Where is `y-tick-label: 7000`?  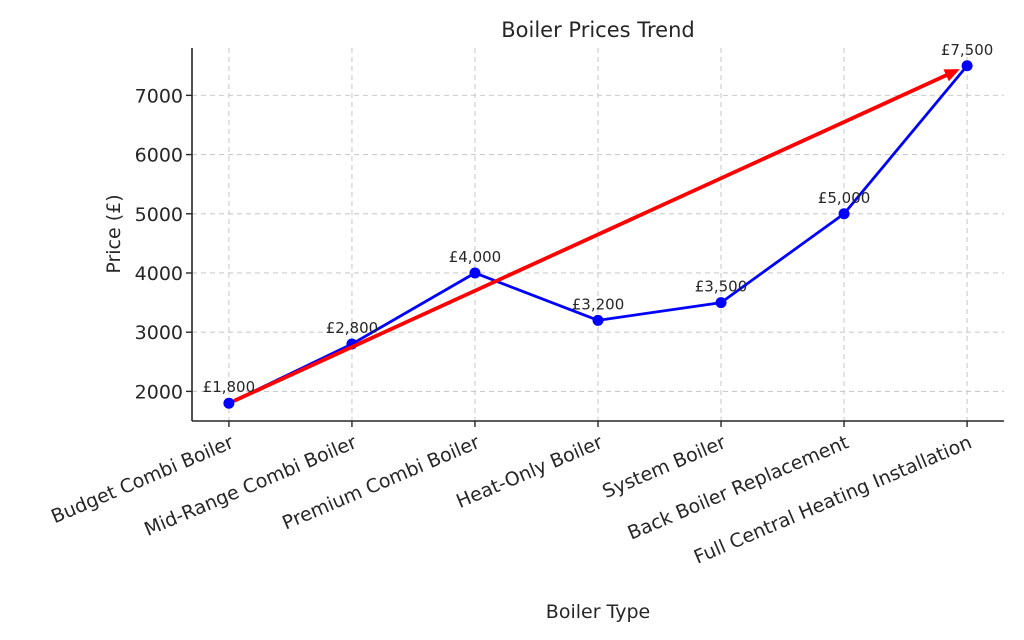 y-tick-label: 7000 is located at coordinates (159, 96).